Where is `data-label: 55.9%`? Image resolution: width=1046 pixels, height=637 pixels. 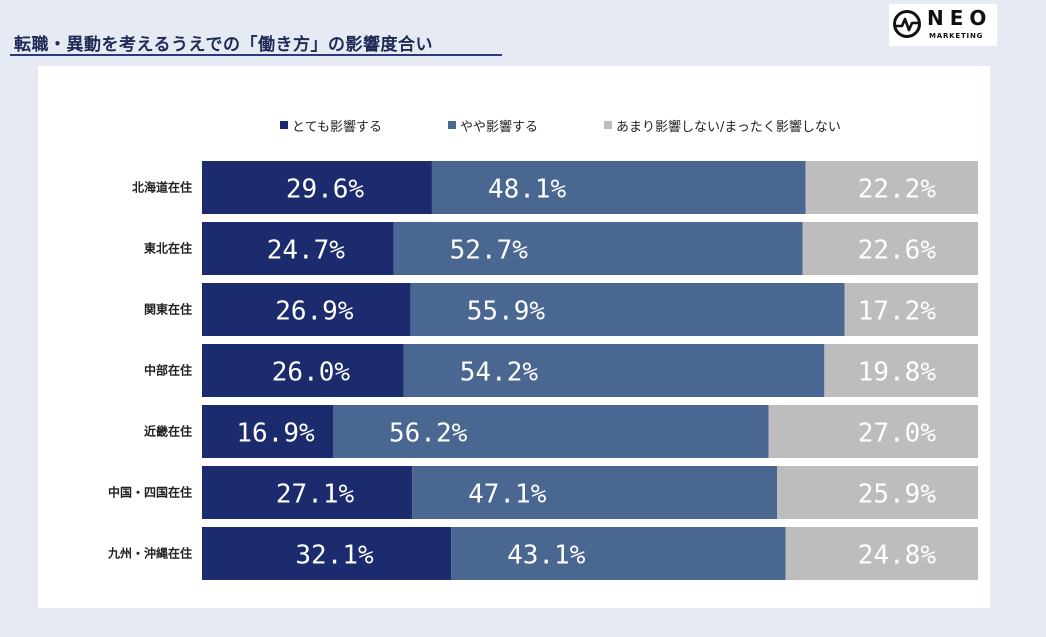
data-label: 55.9% is located at coordinates (506, 312).